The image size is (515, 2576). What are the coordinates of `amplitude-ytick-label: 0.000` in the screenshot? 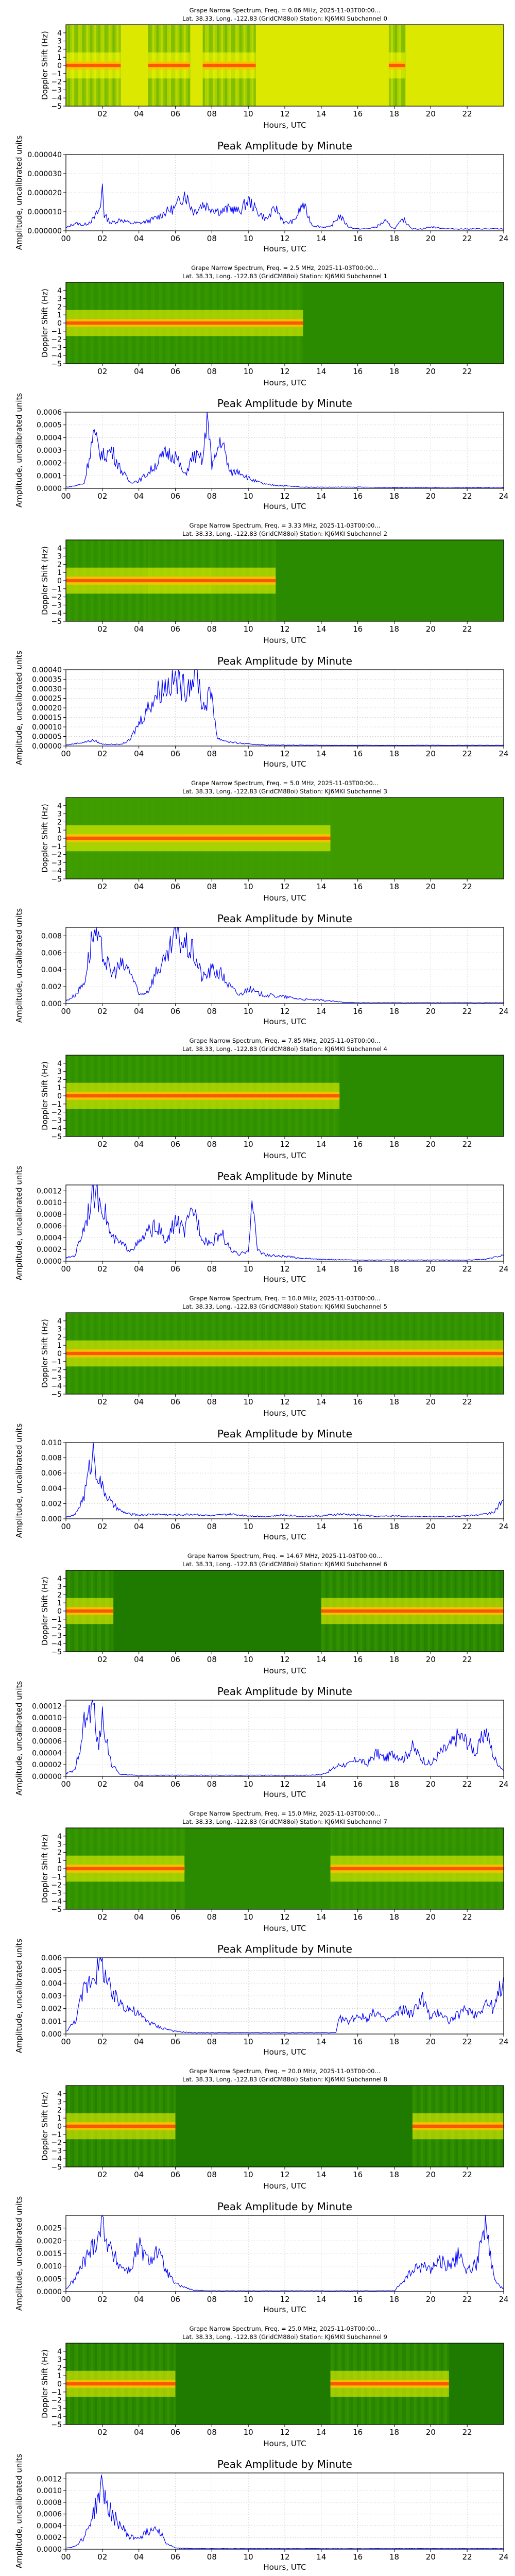 It's located at (51, 2034).